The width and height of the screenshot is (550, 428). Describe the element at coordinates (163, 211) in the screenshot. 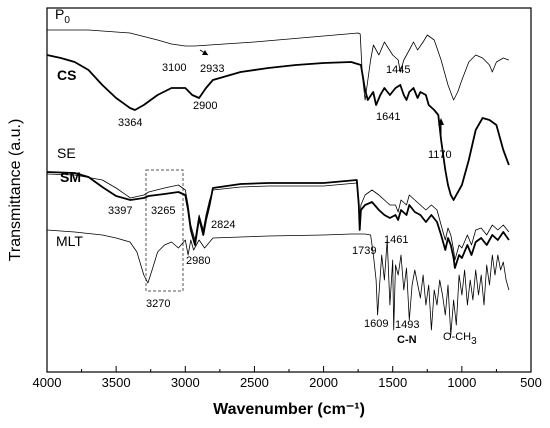

I see `annotation-3265: 3265` at that location.